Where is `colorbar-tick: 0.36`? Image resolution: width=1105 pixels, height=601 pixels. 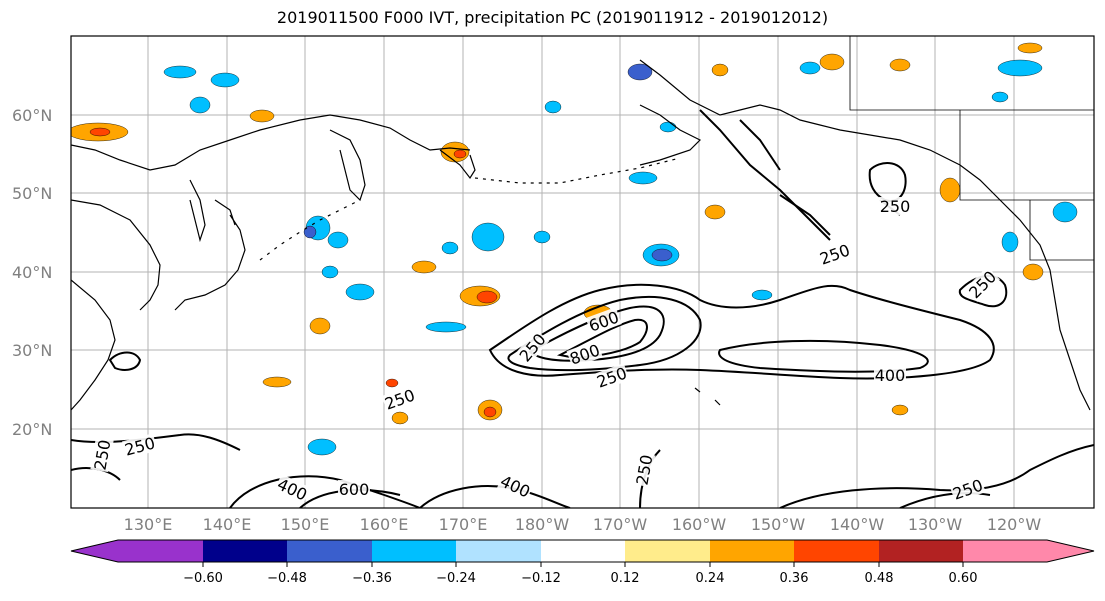 colorbar-tick: 0.36 is located at coordinates (794, 578).